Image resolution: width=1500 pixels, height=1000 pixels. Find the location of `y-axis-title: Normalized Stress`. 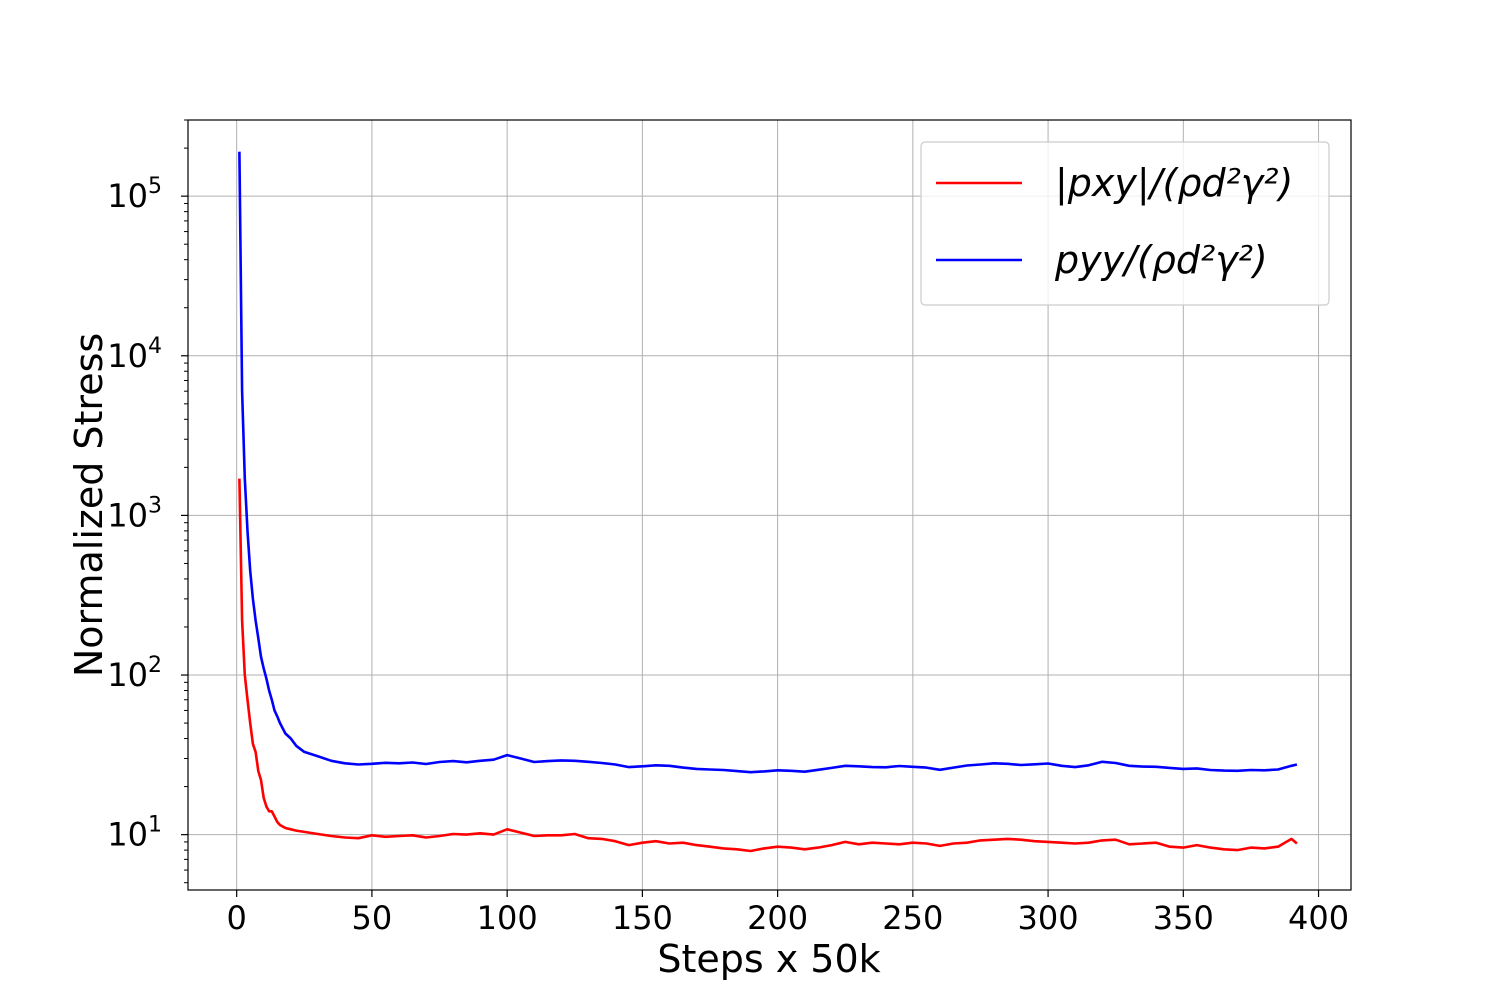

y-axis-title: Normalized Stress is located at coordinates (89, 505).